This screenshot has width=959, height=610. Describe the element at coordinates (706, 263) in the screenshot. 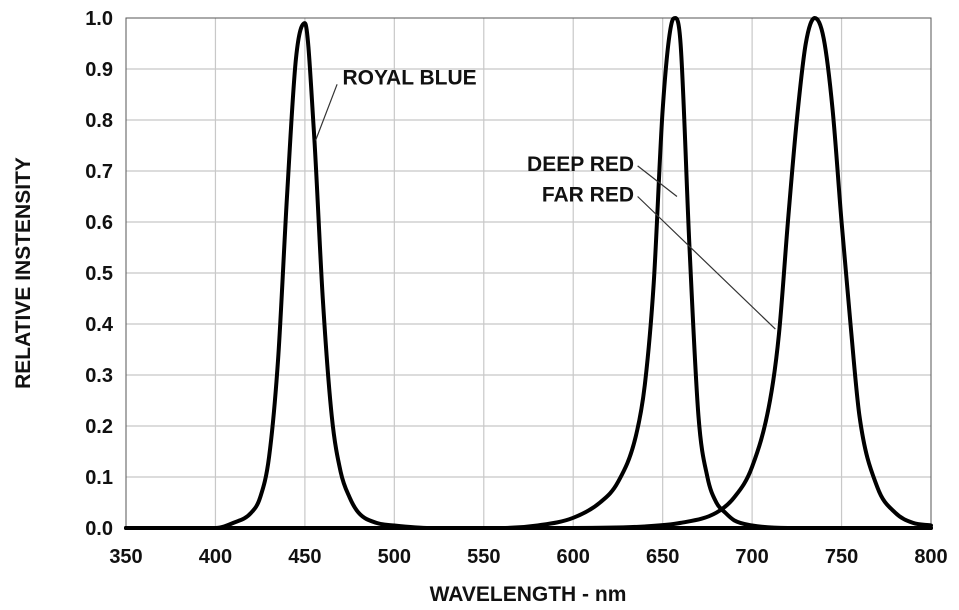

I see `leader-line-far-red` at that location.